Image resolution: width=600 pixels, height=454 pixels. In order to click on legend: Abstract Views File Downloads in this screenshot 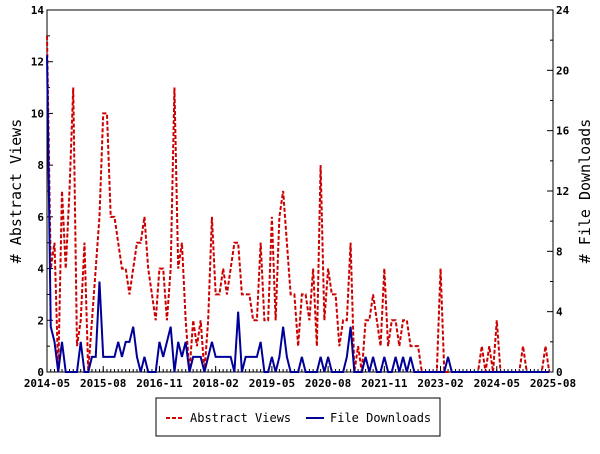, I will do `click(298, 417)`.